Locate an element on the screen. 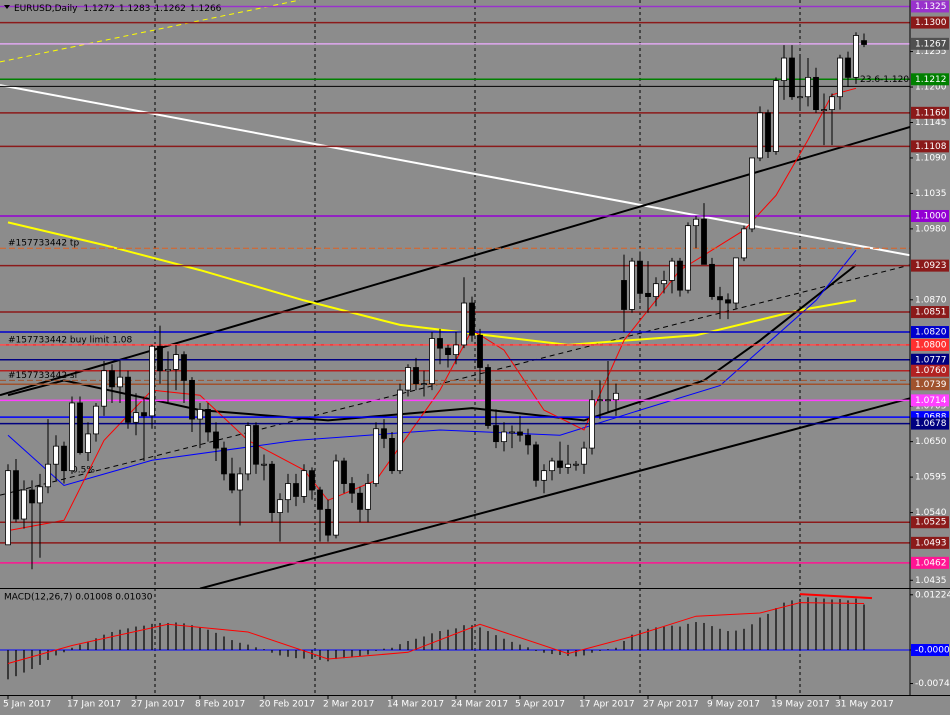 This screenshot has height=715, width=950. signal-line is located at coordinates (436, 633).